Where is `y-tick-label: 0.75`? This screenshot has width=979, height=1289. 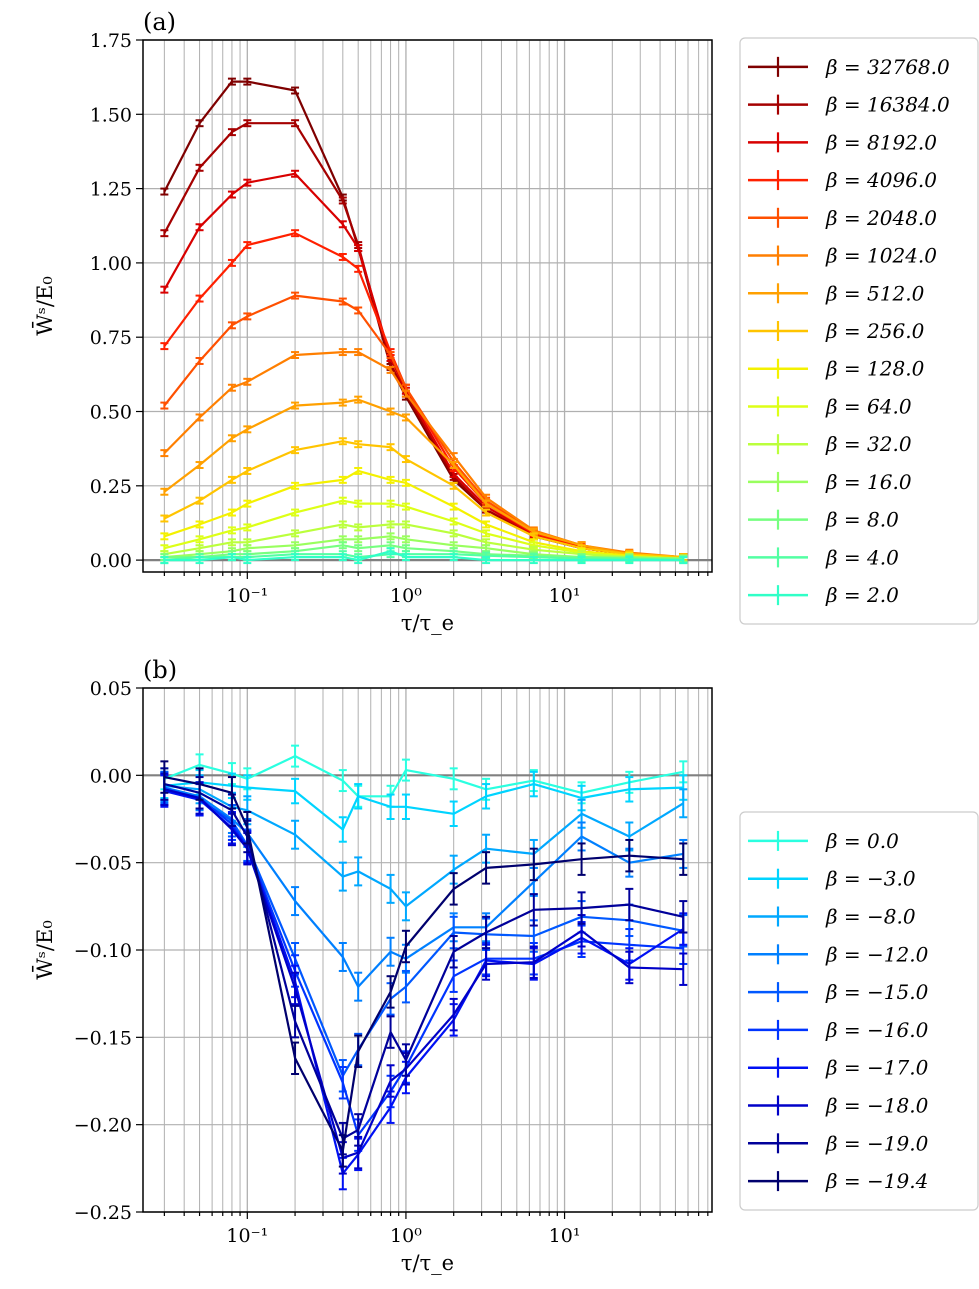
y-tick-label: 0.75 is located at coordinates (111, 338).